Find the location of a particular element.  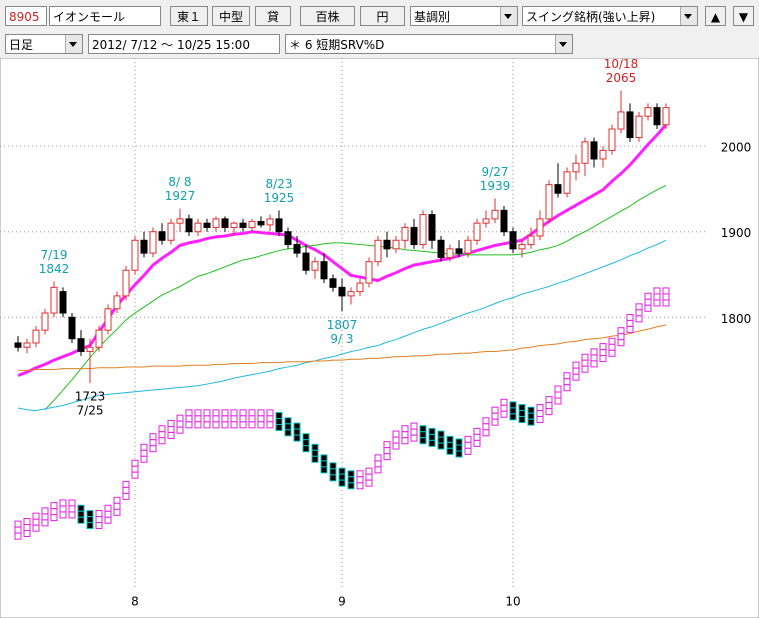

stock-name: イオンモール is located at coordinates (105, 16).